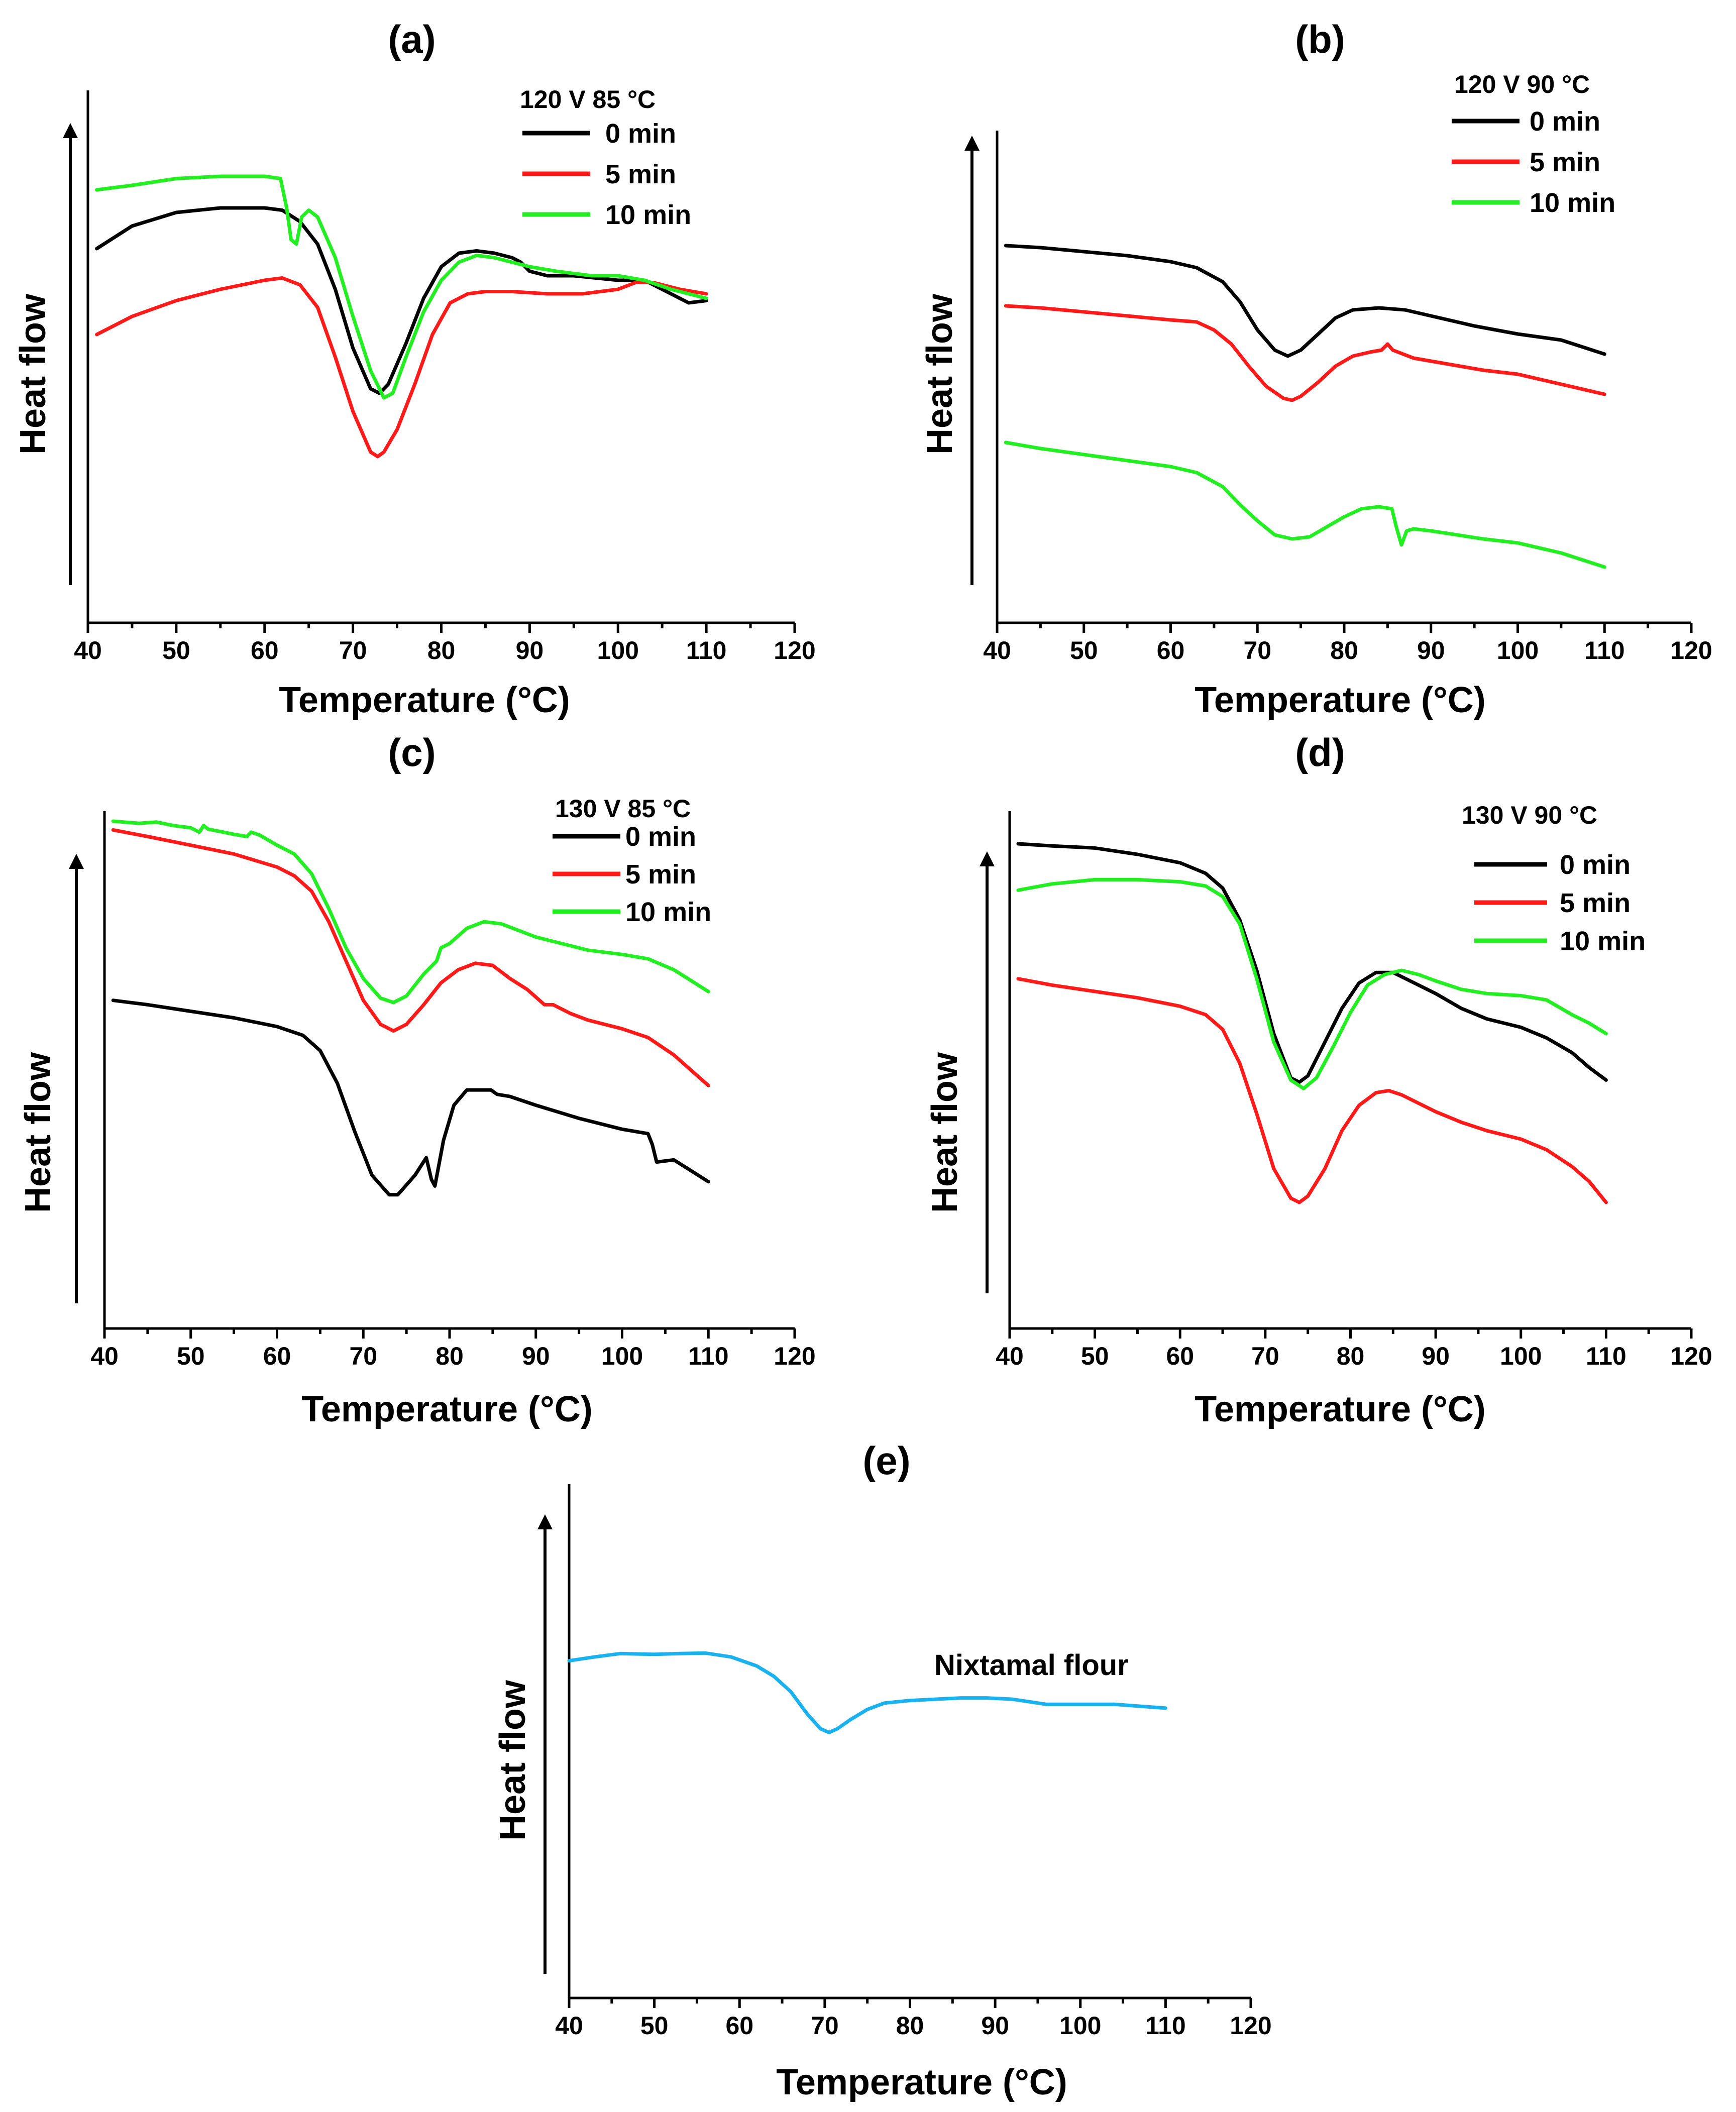 This screenshot has width=1736, height=2112. I want to click on panel-title: (b), so click(1320, 39).